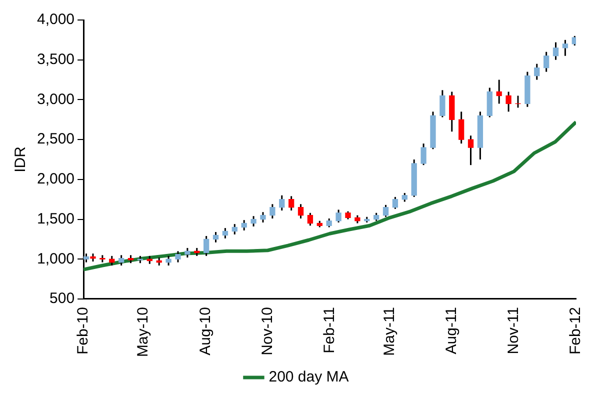  Describe the element at coordinates (575, 330) in the screenshot. I see `x-tick-label: Feb-12` at that location.